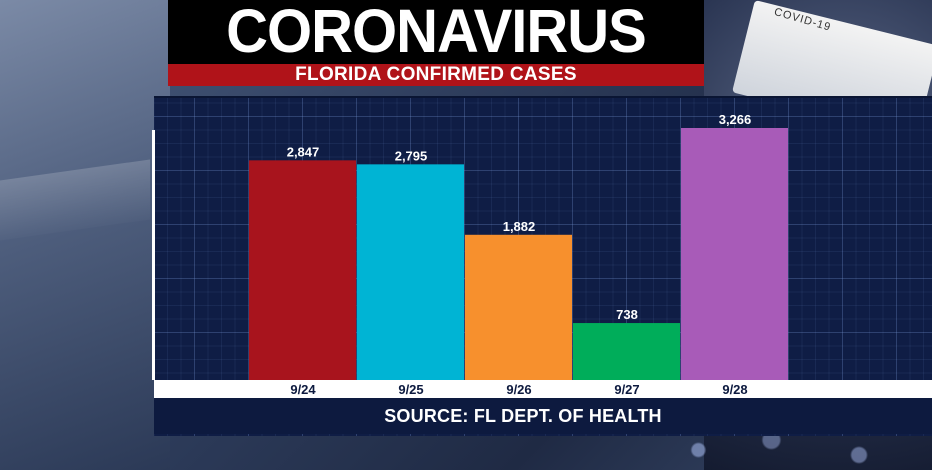 The height and width of the screenshot is (470, 932). Describe the element at coordinates (523, 415) in the screenshot. I see `source-text: SOURCE: FL DEPT. OF HEALTH` at that location.